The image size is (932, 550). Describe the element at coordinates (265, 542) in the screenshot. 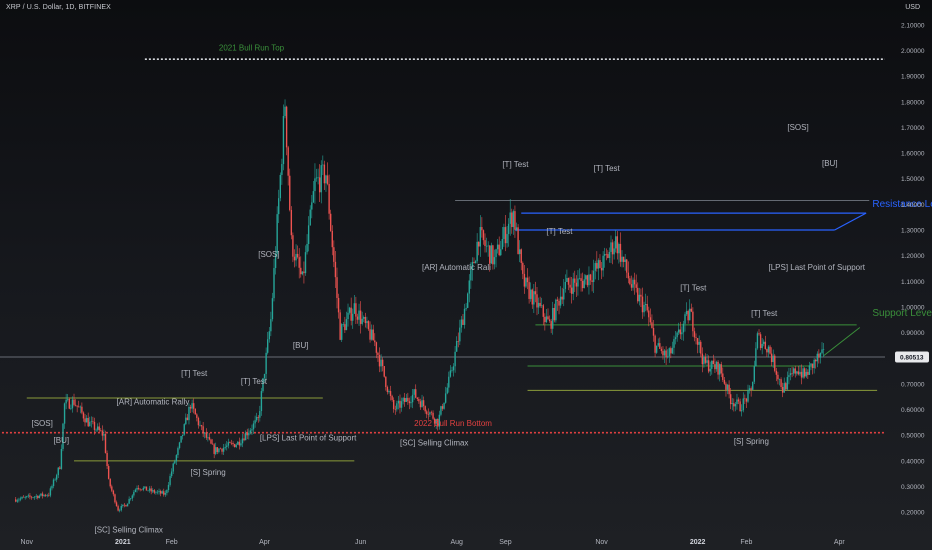

I see `x-tick-label-3: Apr` at that location.